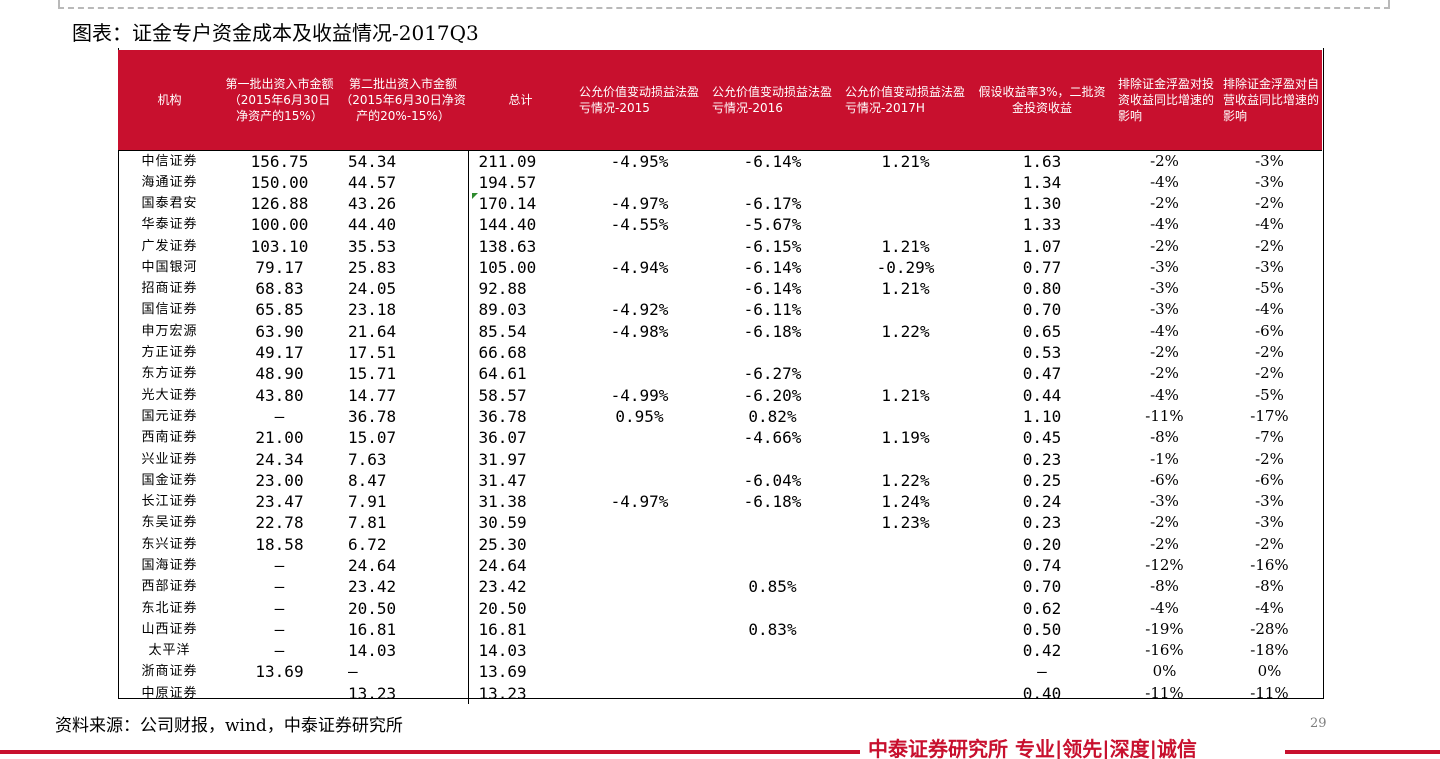  What do you see at coordinates (1318, 723) in the screenshot?
I see `page-number: 29` at bounding box center [1318, 723].